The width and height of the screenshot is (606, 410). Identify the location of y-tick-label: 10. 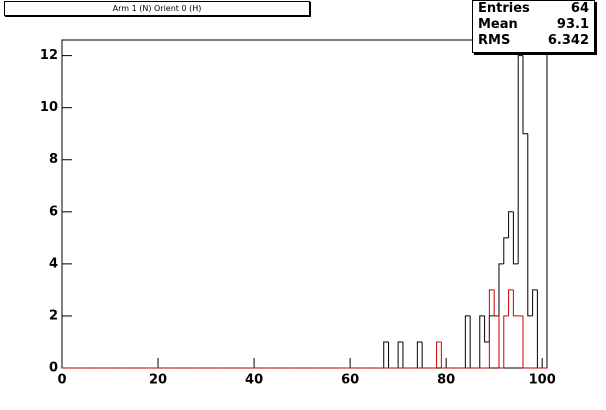
(49, 107).